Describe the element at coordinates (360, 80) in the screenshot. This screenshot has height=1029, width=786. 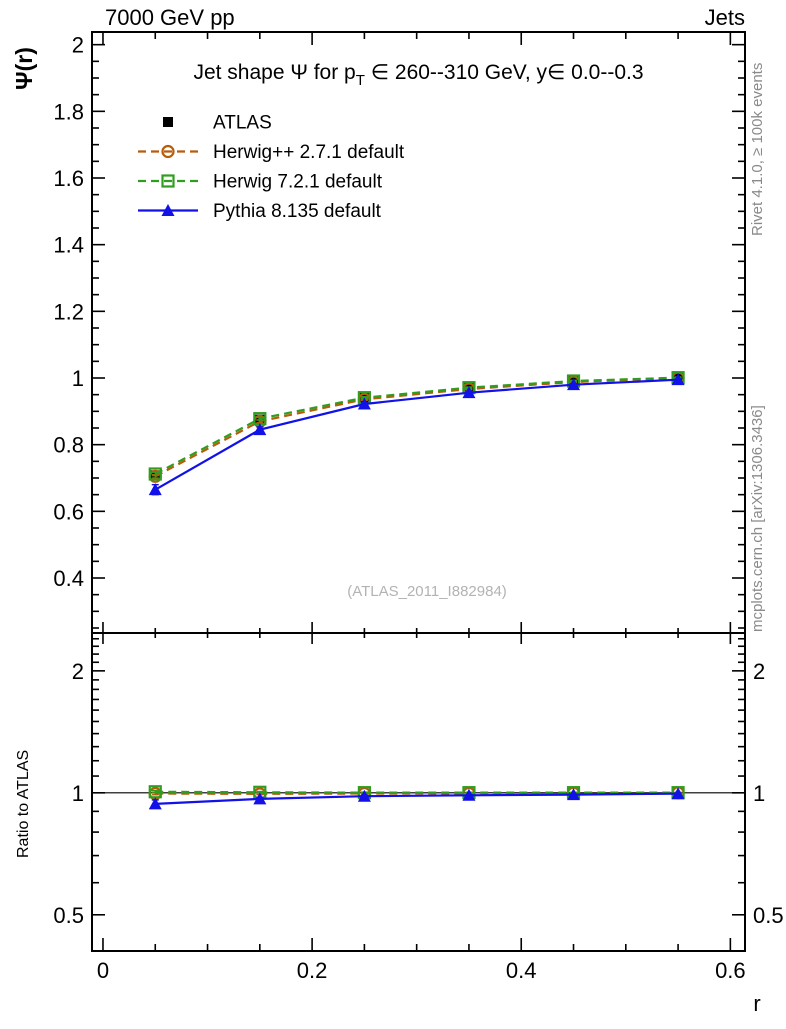
I see `plot-title-subscript: T` at that location.